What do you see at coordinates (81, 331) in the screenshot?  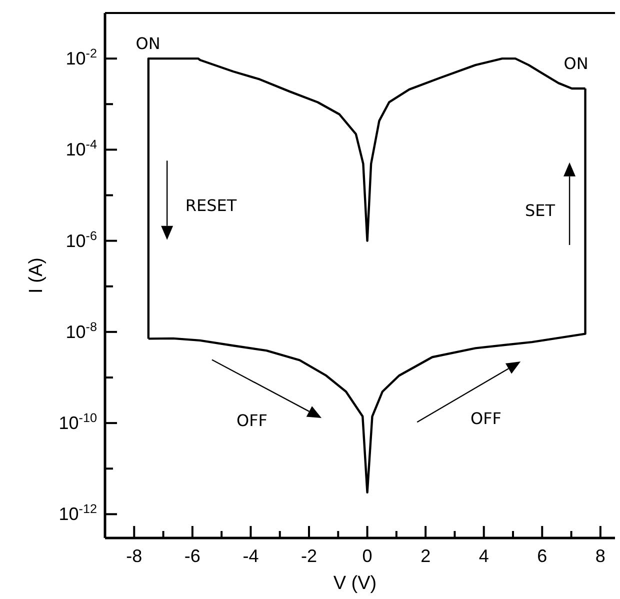 I see `y-tick-label: 10$^{-8}$` at bounding box center [81, 331].